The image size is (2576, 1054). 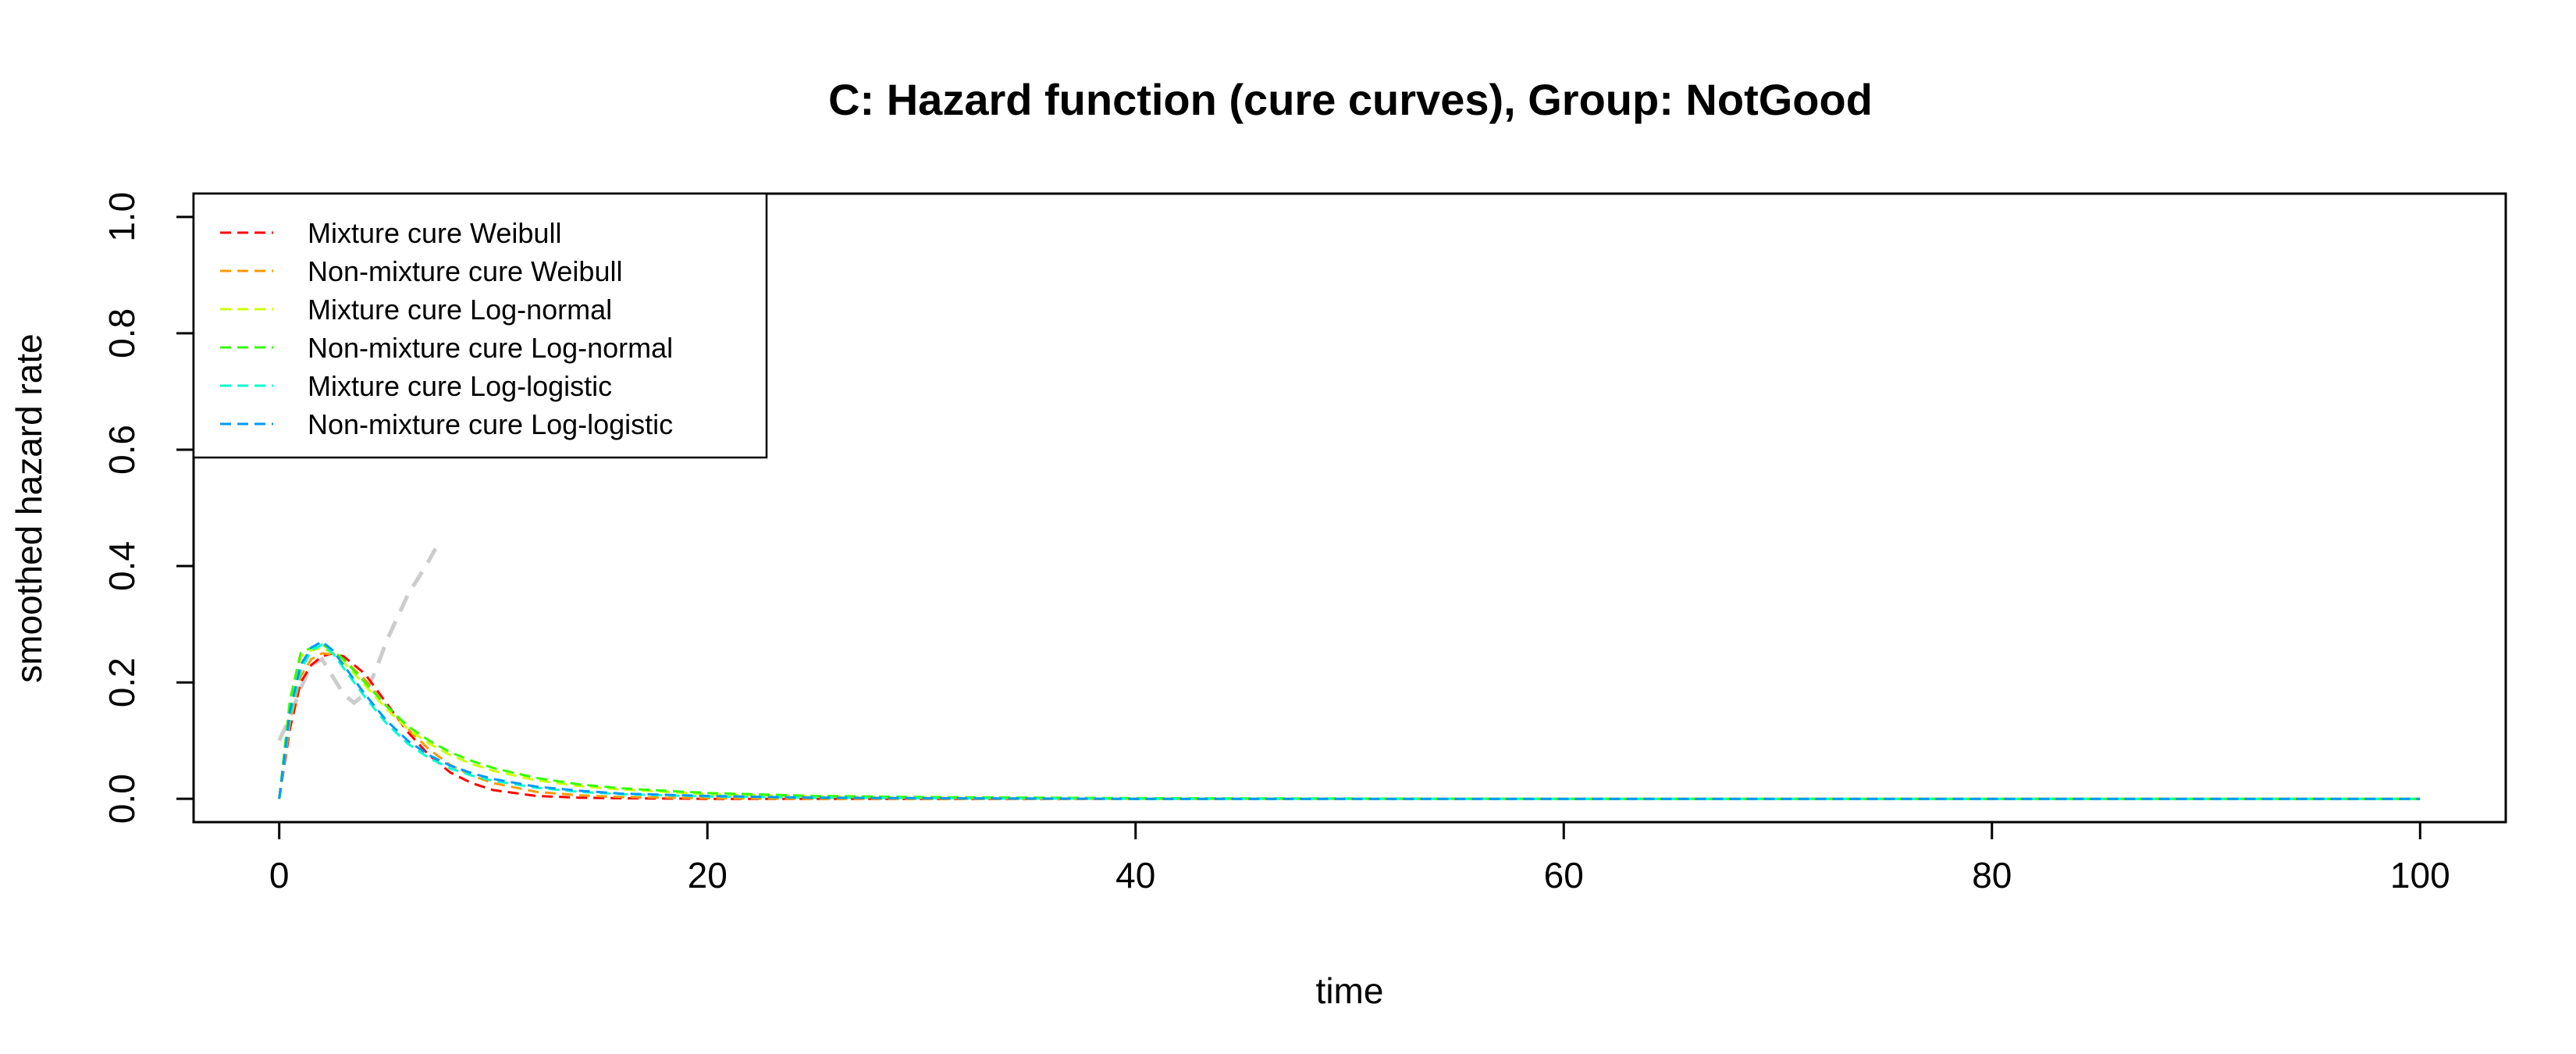 I want to click on x-tick-label: 60, so click(x=1564, y=875).